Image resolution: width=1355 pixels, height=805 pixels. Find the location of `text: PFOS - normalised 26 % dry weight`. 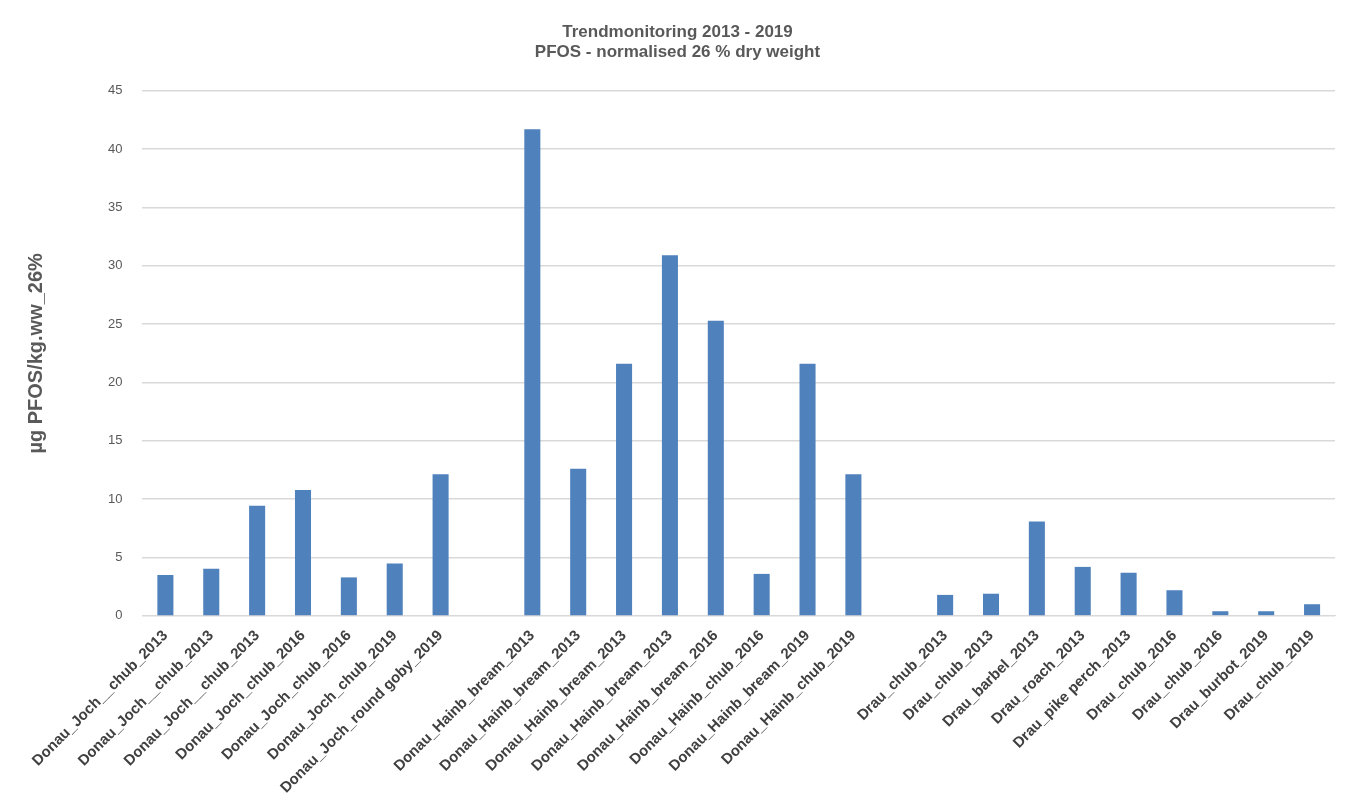

text: PFOS - normalised 26 % dry weight is located at coordinates (677, 52).